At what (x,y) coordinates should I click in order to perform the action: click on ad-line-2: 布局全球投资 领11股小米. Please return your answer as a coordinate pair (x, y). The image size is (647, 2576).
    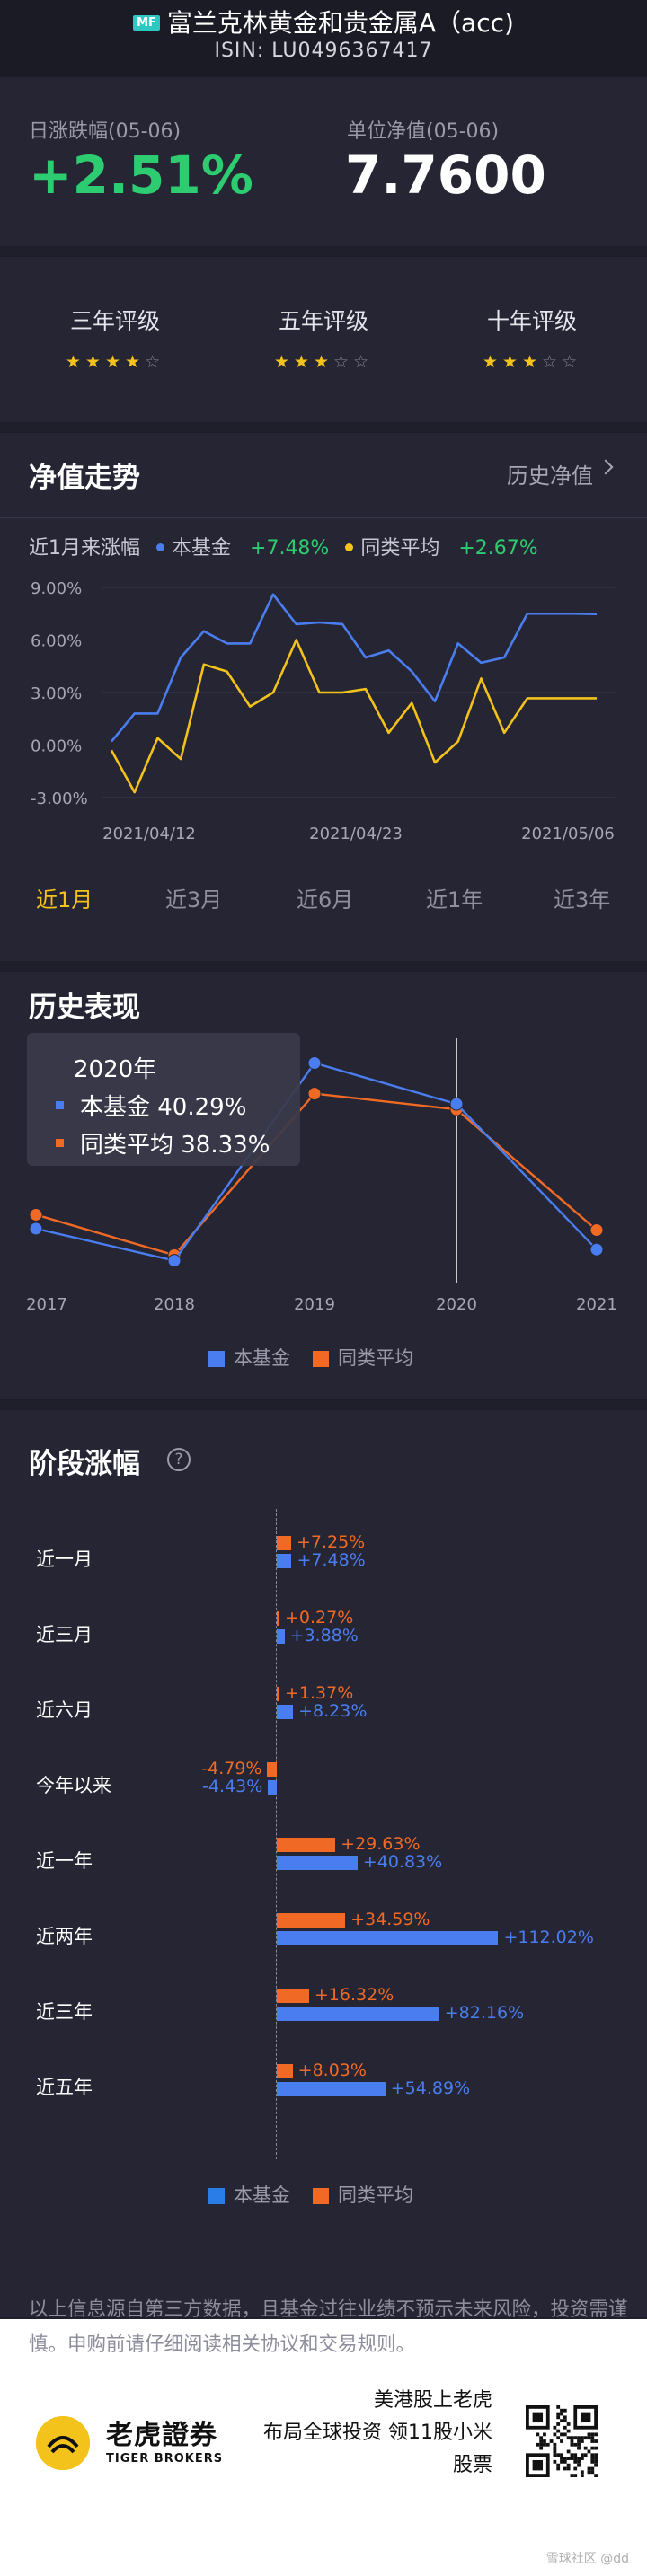
    Looking at the image, I should click on (377, 2433).